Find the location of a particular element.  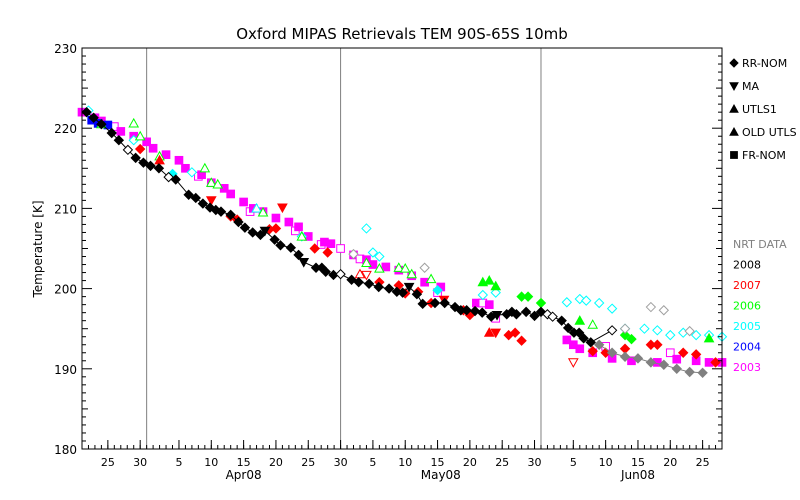

y-axis-label: Temperature [K] is located at coordinates (38, 249).